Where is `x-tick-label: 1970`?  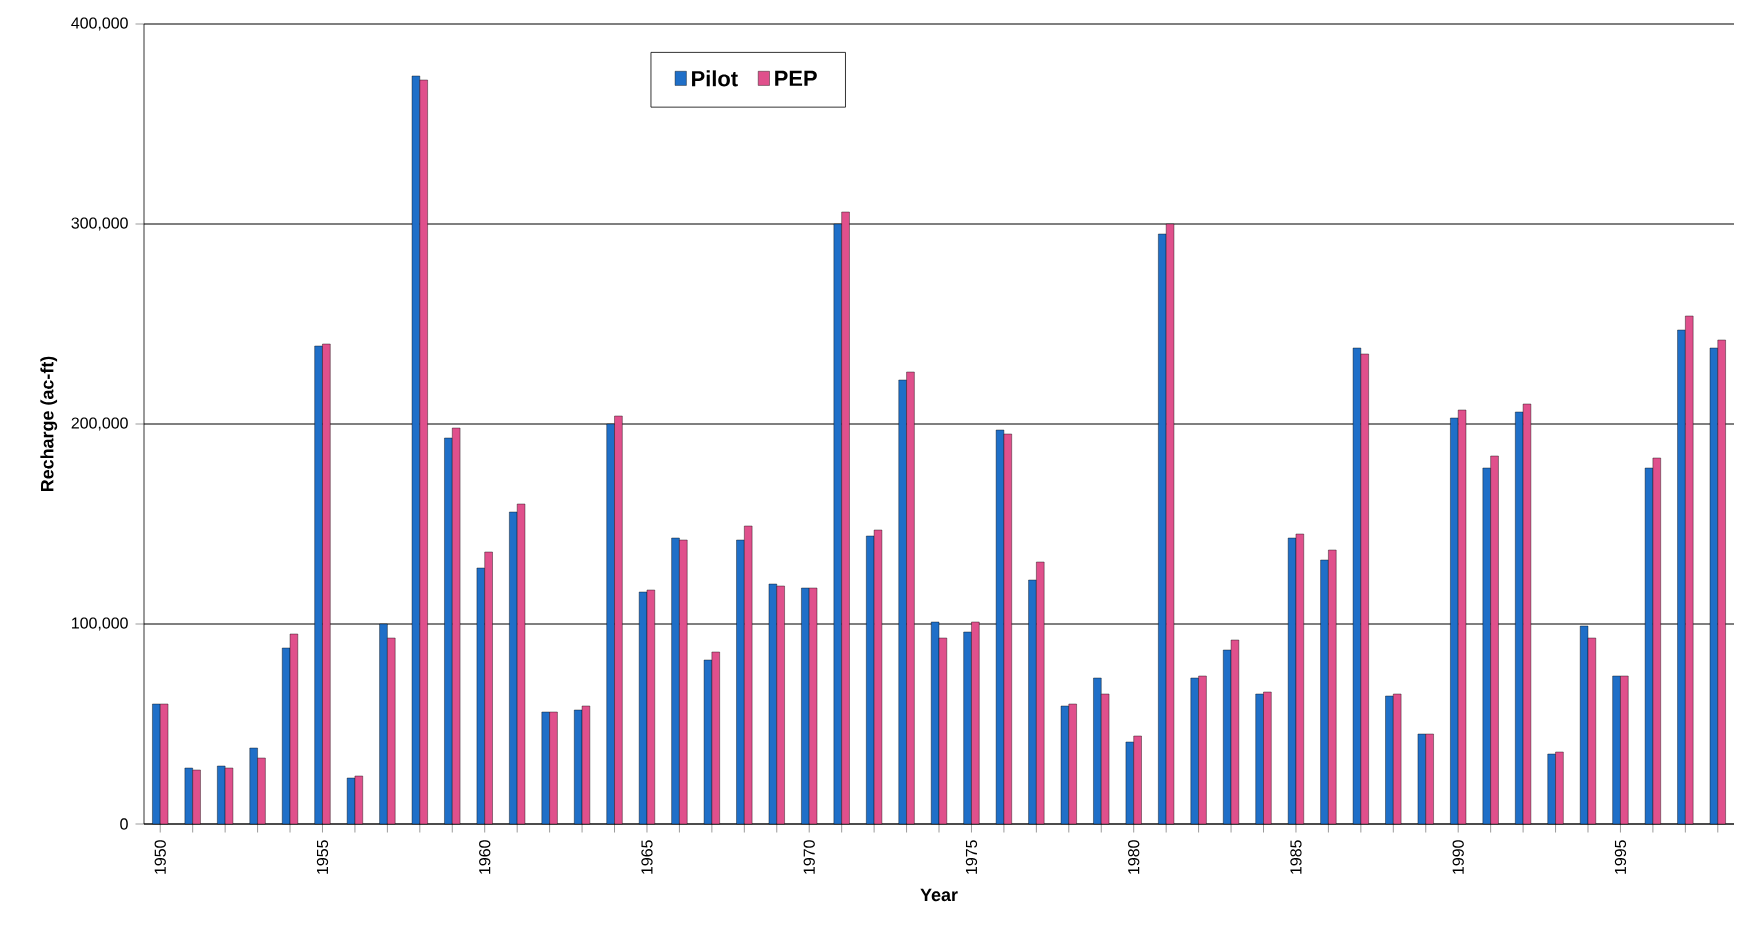 x-tick-label: 1970 is located at coordinates (809, 857).